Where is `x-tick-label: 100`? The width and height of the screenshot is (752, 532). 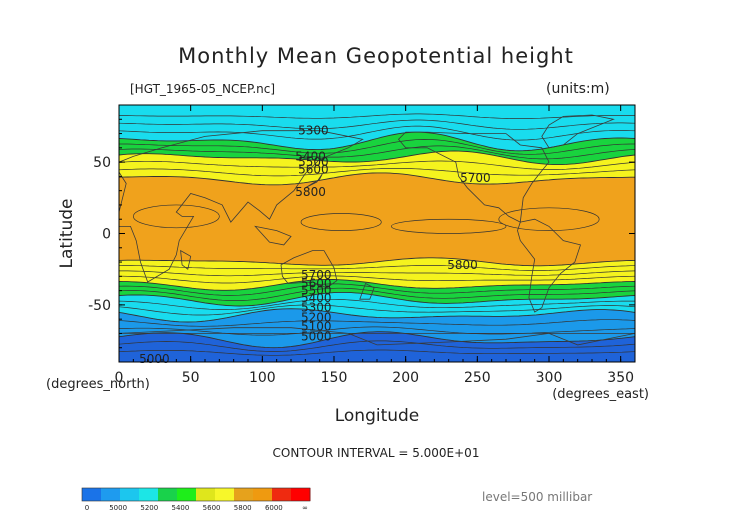
x-tick-label: 100 is located at coordinates (262, 378).